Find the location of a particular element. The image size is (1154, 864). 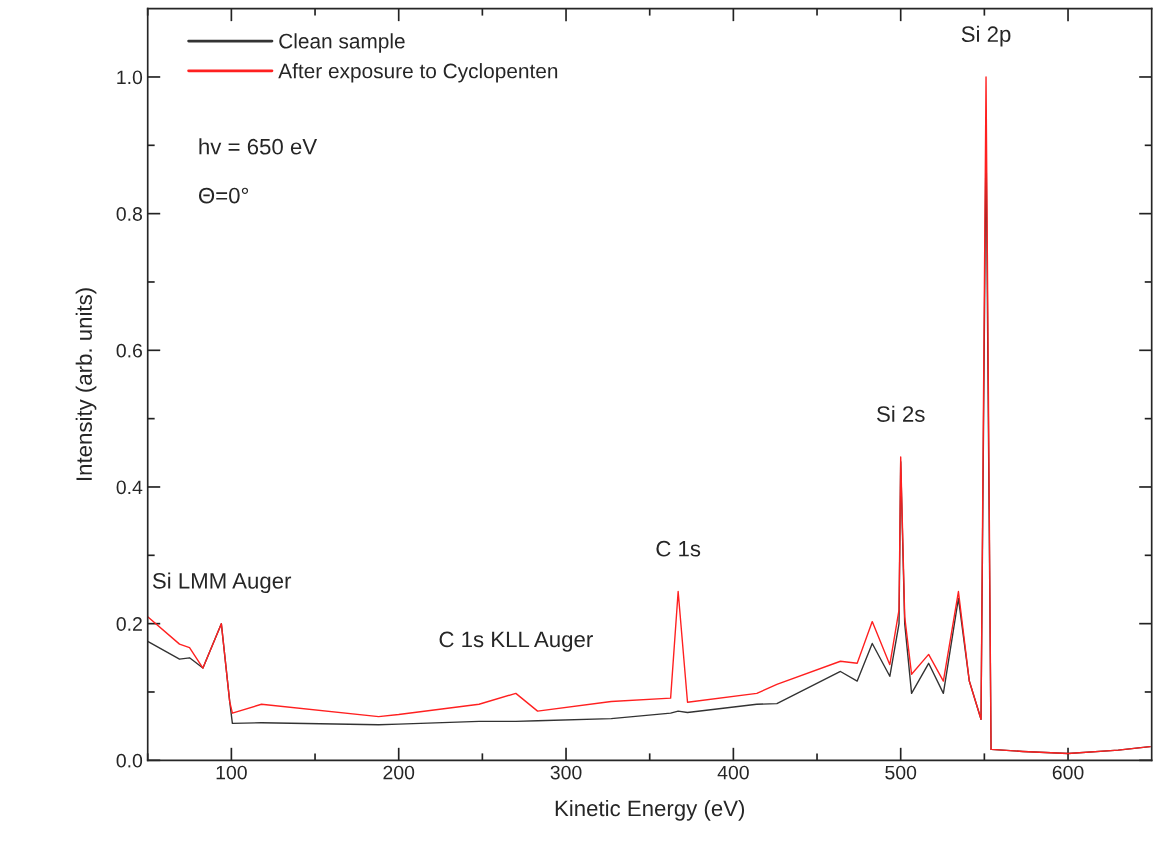

legend-label: Clean sample is located at coordinates (342, 43).